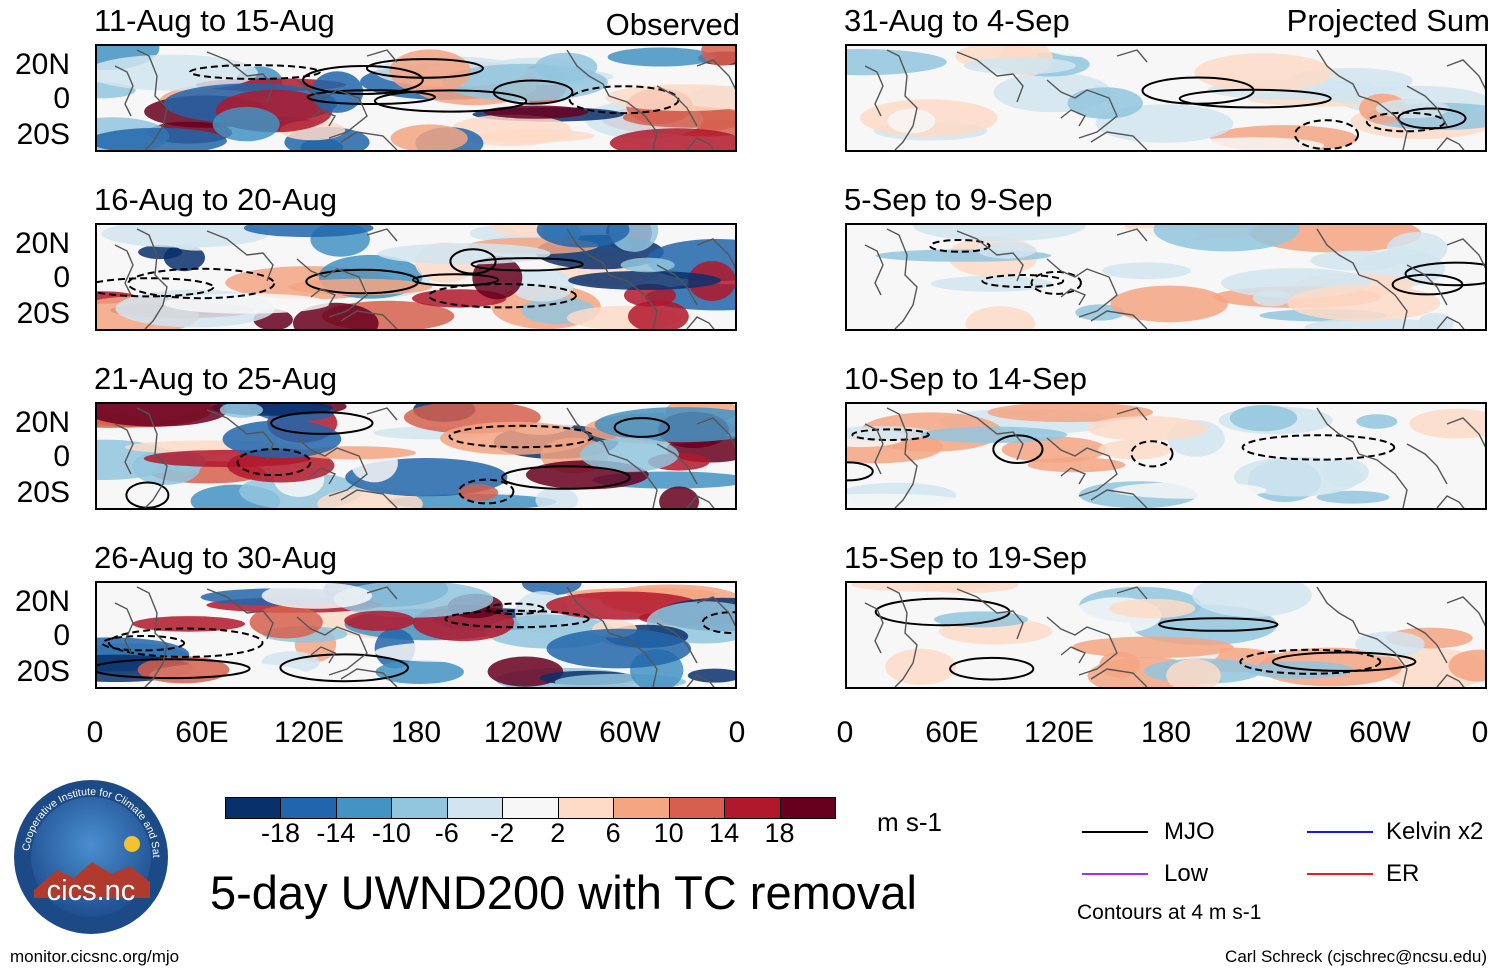 The height and width of the screenshot is (972, 1501). Describe the element at coordinates (530, 808) in the screenshot. I see `colorbar` at that location.